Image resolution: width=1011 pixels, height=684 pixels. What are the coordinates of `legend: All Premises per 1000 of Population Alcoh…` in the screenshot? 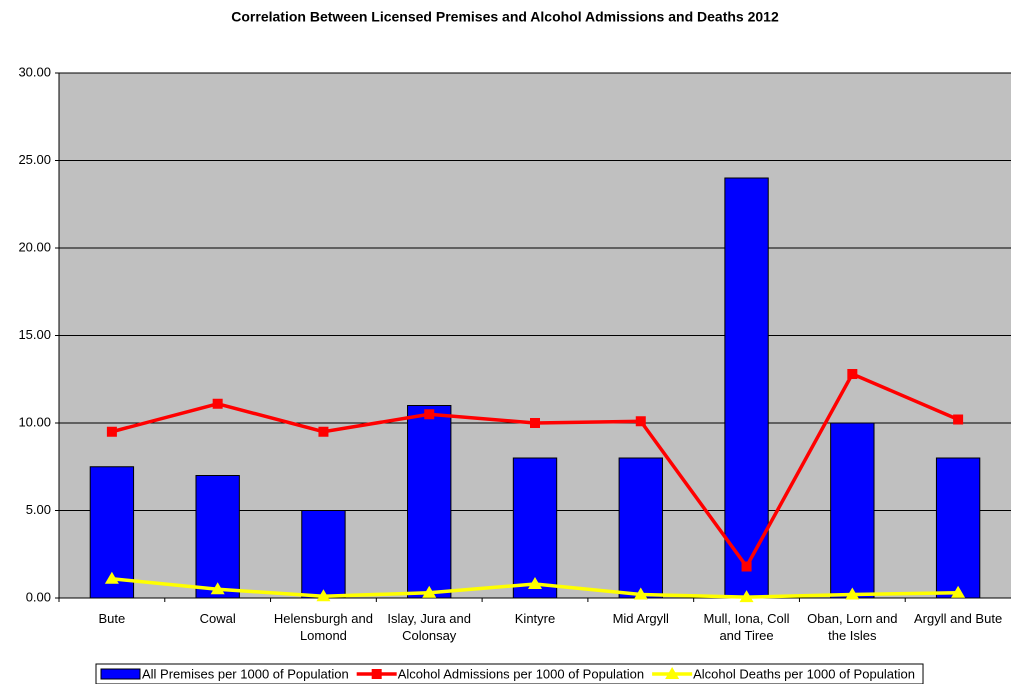 It's located at (509, 673).